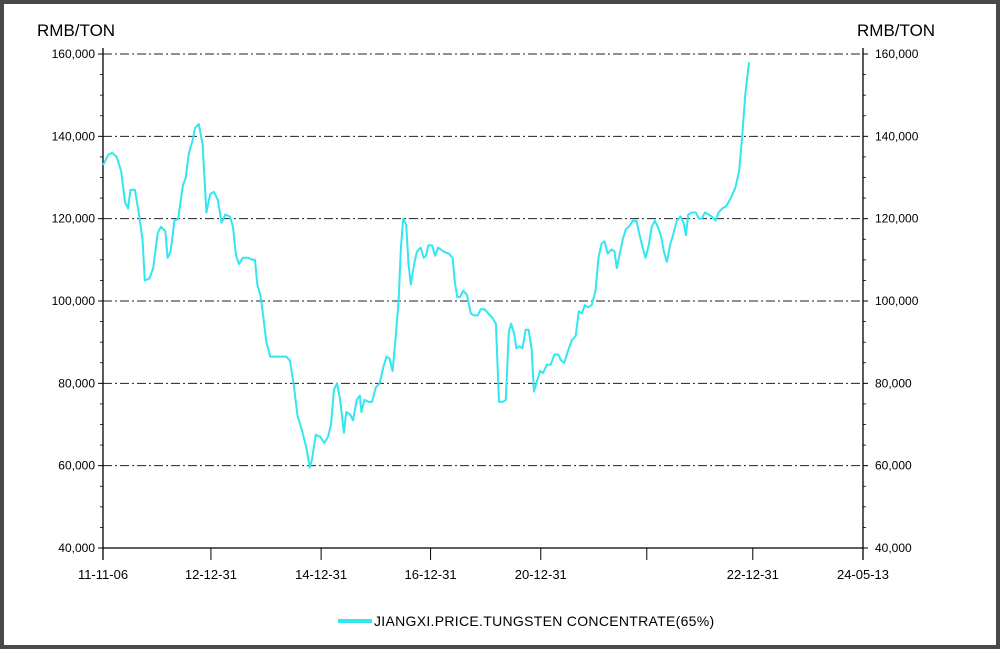 This screenshot has height=650, width=1000. What do you see at coordinates (897, 136) in the screenshot?
I see `y-tick-label-right: 140,000` at bounding box center [897, 136].